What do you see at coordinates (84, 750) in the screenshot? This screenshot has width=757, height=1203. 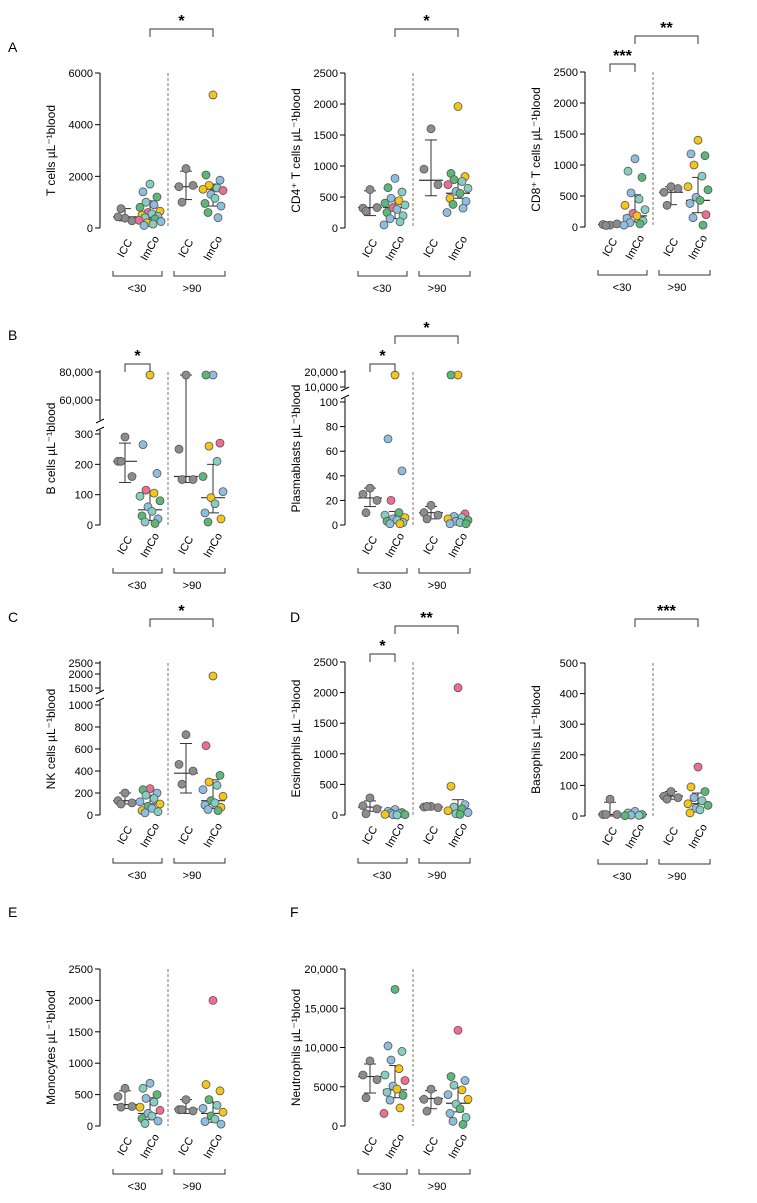 I see `y-tick-label: 600` at bounding box center [84, 750].